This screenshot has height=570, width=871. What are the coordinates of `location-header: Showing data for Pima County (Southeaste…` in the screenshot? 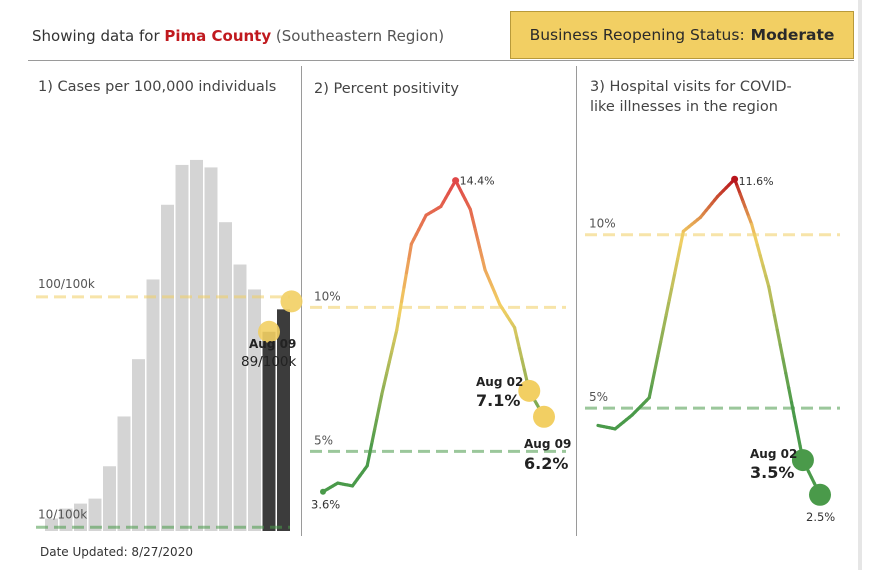 It's located at (238, 36).